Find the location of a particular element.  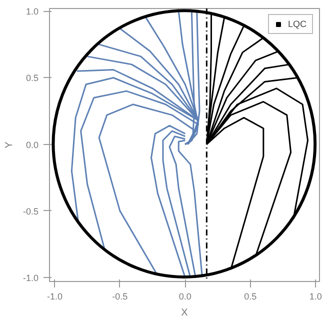

y-tick-label: 0.5 is located at coordinates (32, 78).